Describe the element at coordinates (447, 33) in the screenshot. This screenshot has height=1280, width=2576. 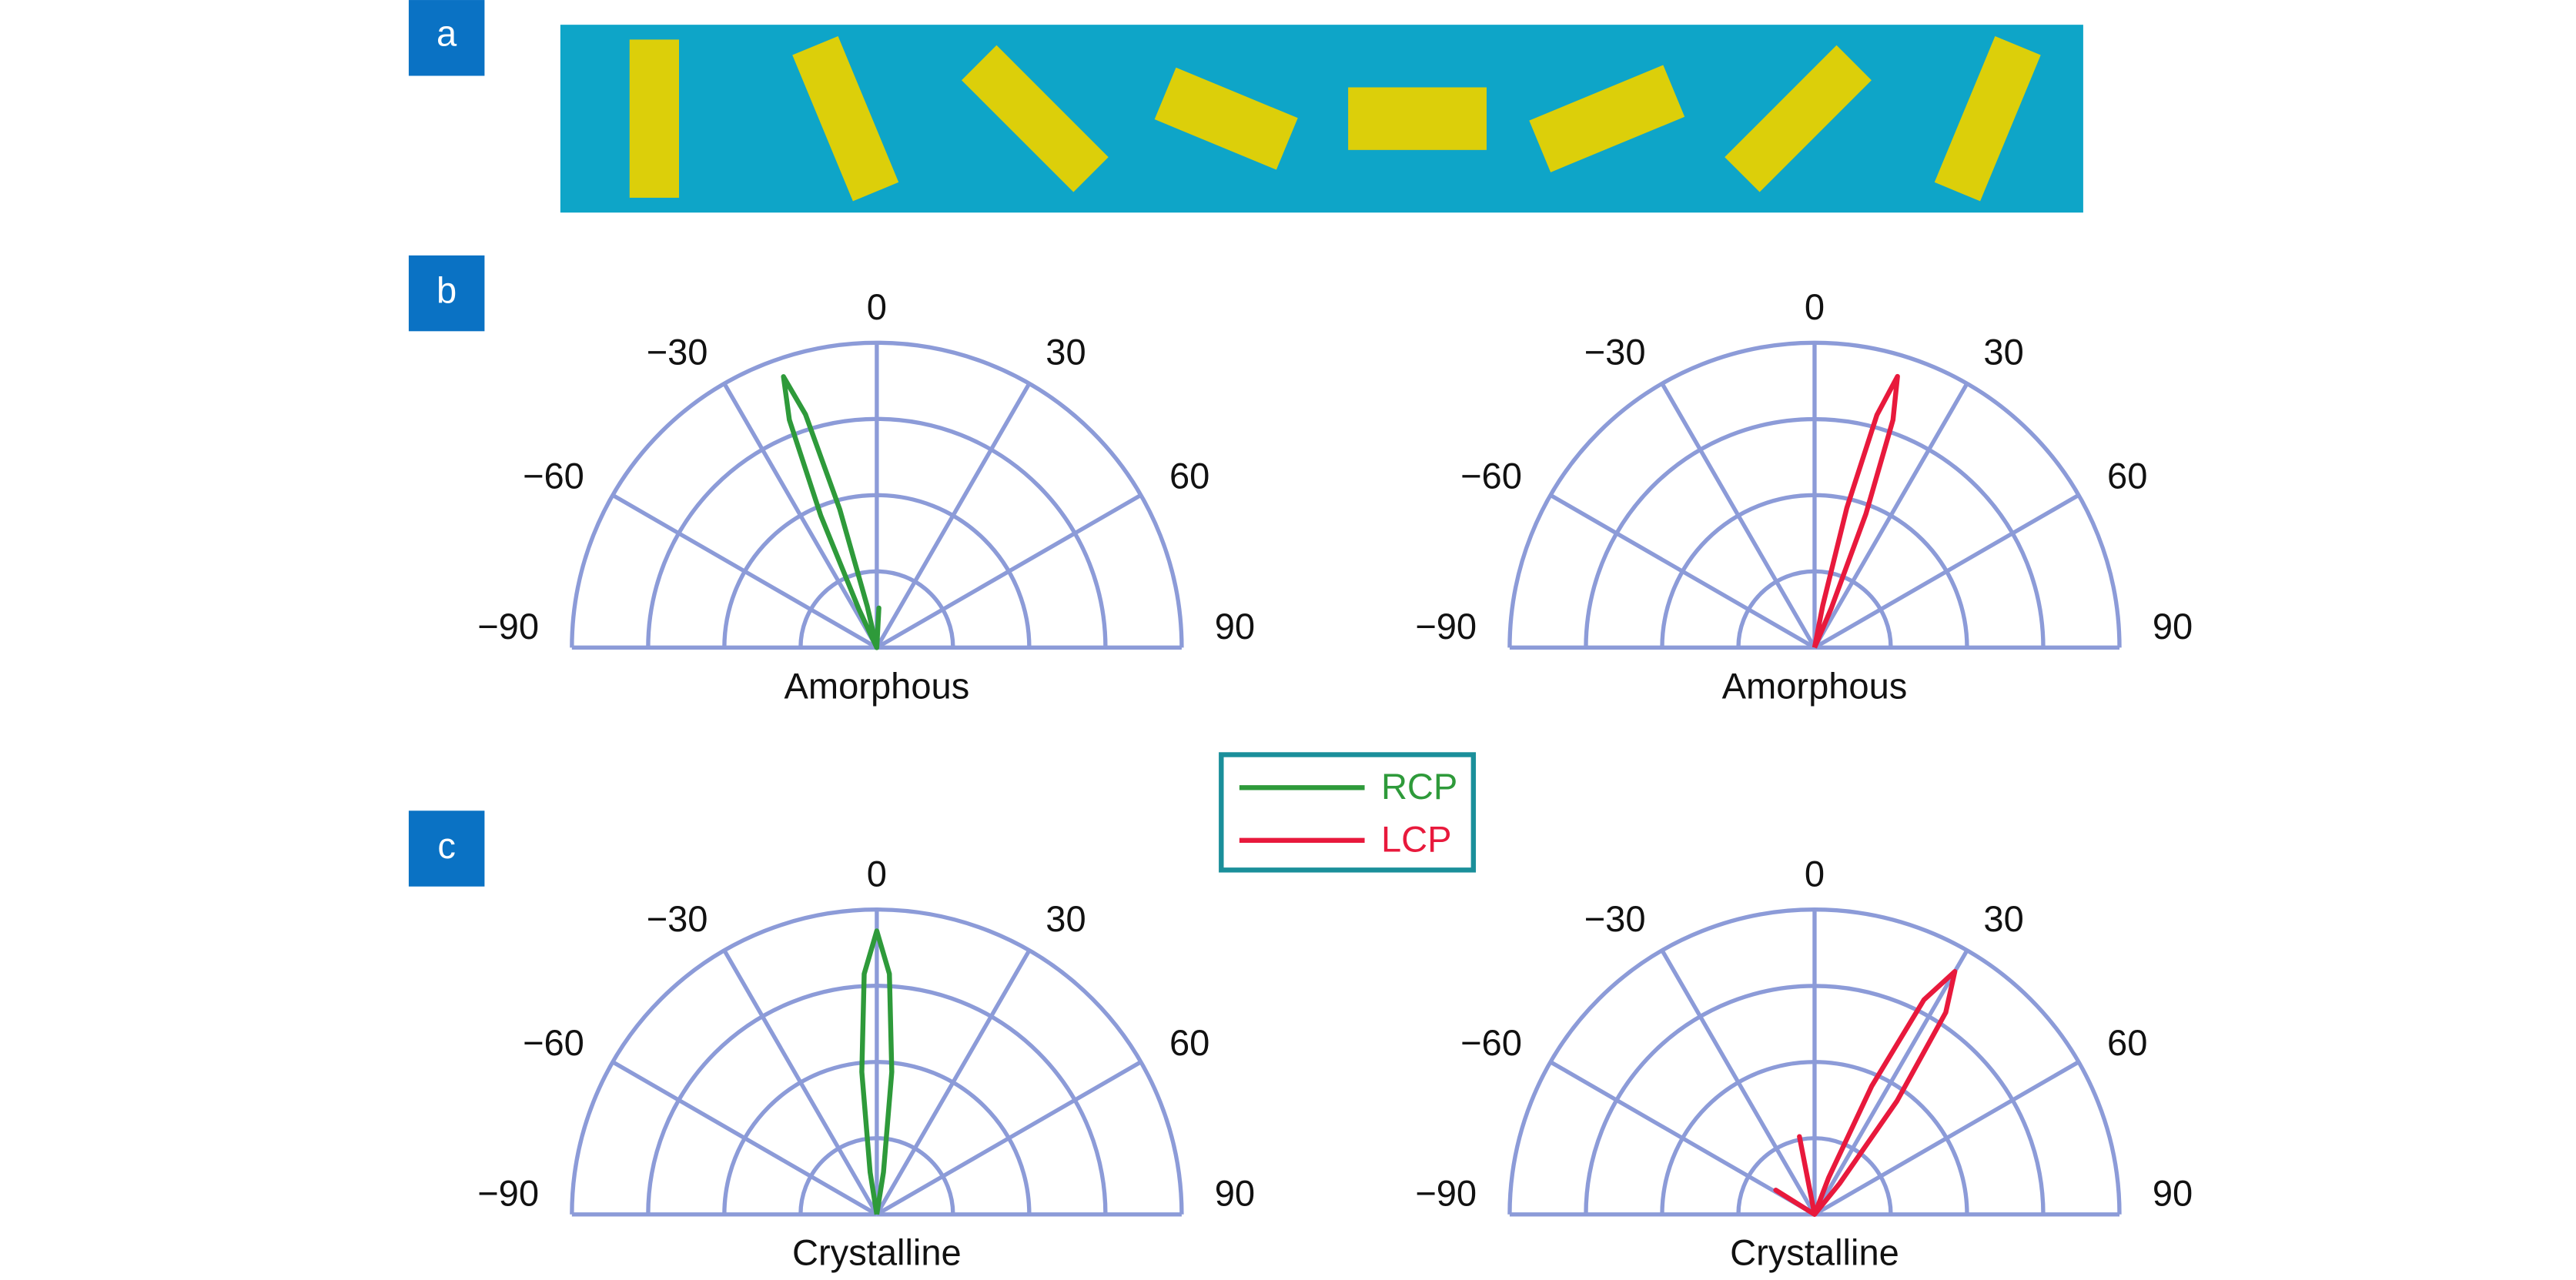
I see `panel-label: a` at that location.